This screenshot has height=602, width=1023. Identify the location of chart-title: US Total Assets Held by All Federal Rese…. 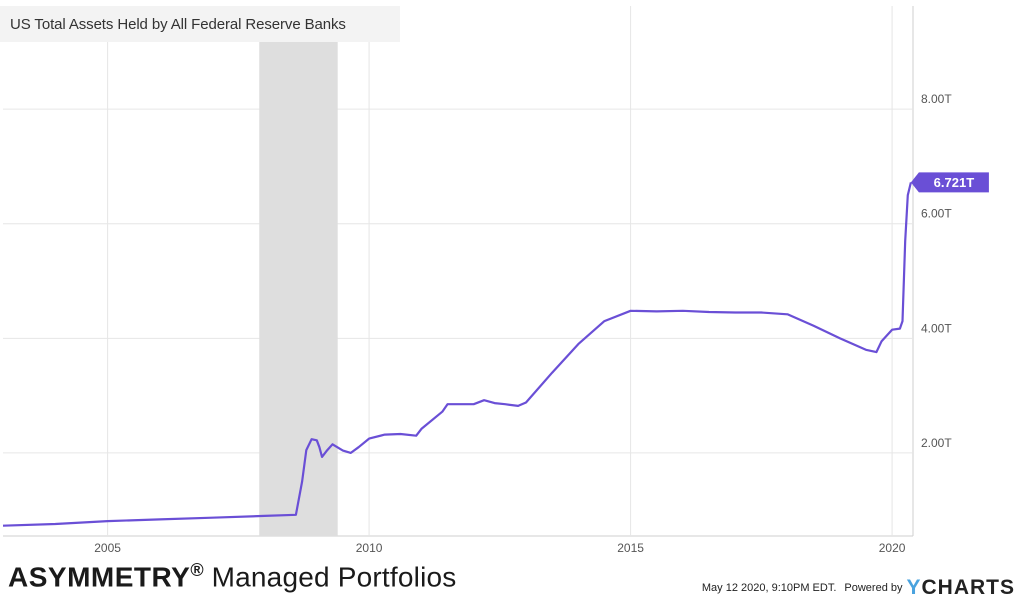
(178, 24).